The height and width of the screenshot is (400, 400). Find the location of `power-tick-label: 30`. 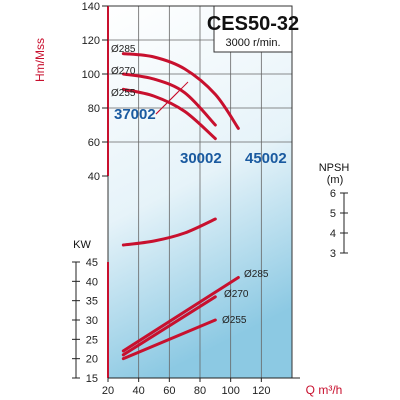

power-tick-label: 30 is located at coordinates (92, 321).